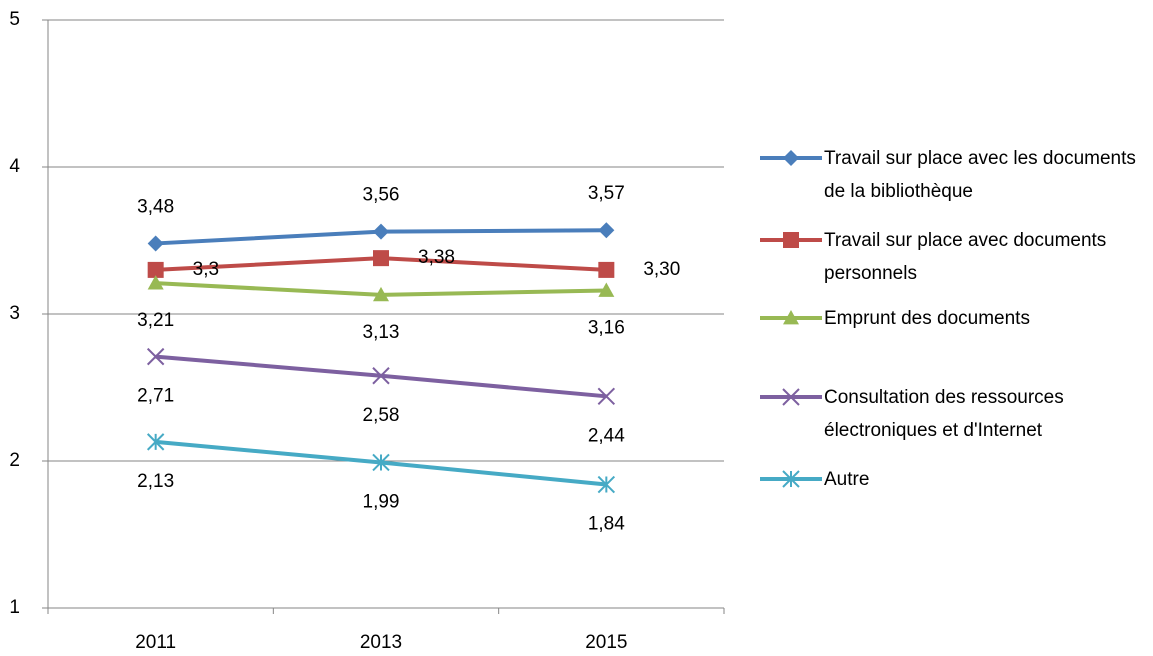  Describe the element at coordinates (14, 460) in the screenshot. I see `y-tick-label: 2` at that location.